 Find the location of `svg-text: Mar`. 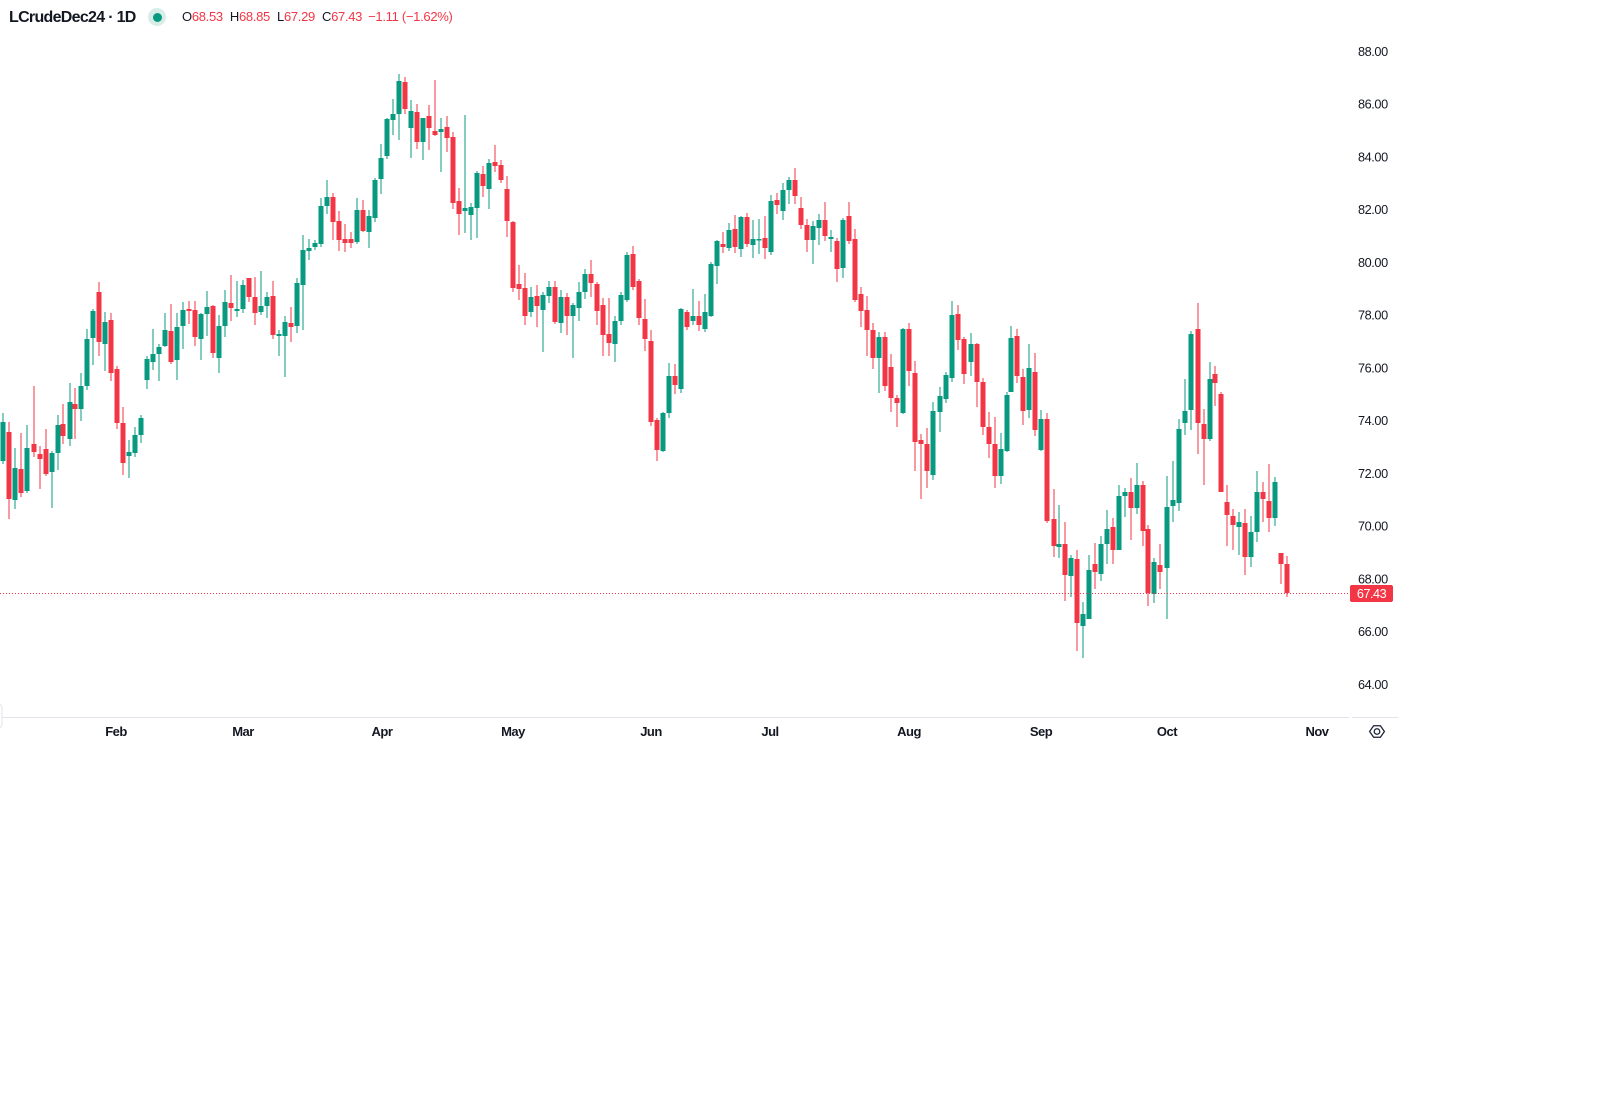

svg-text: Mar is located at coordinates (243, 731).